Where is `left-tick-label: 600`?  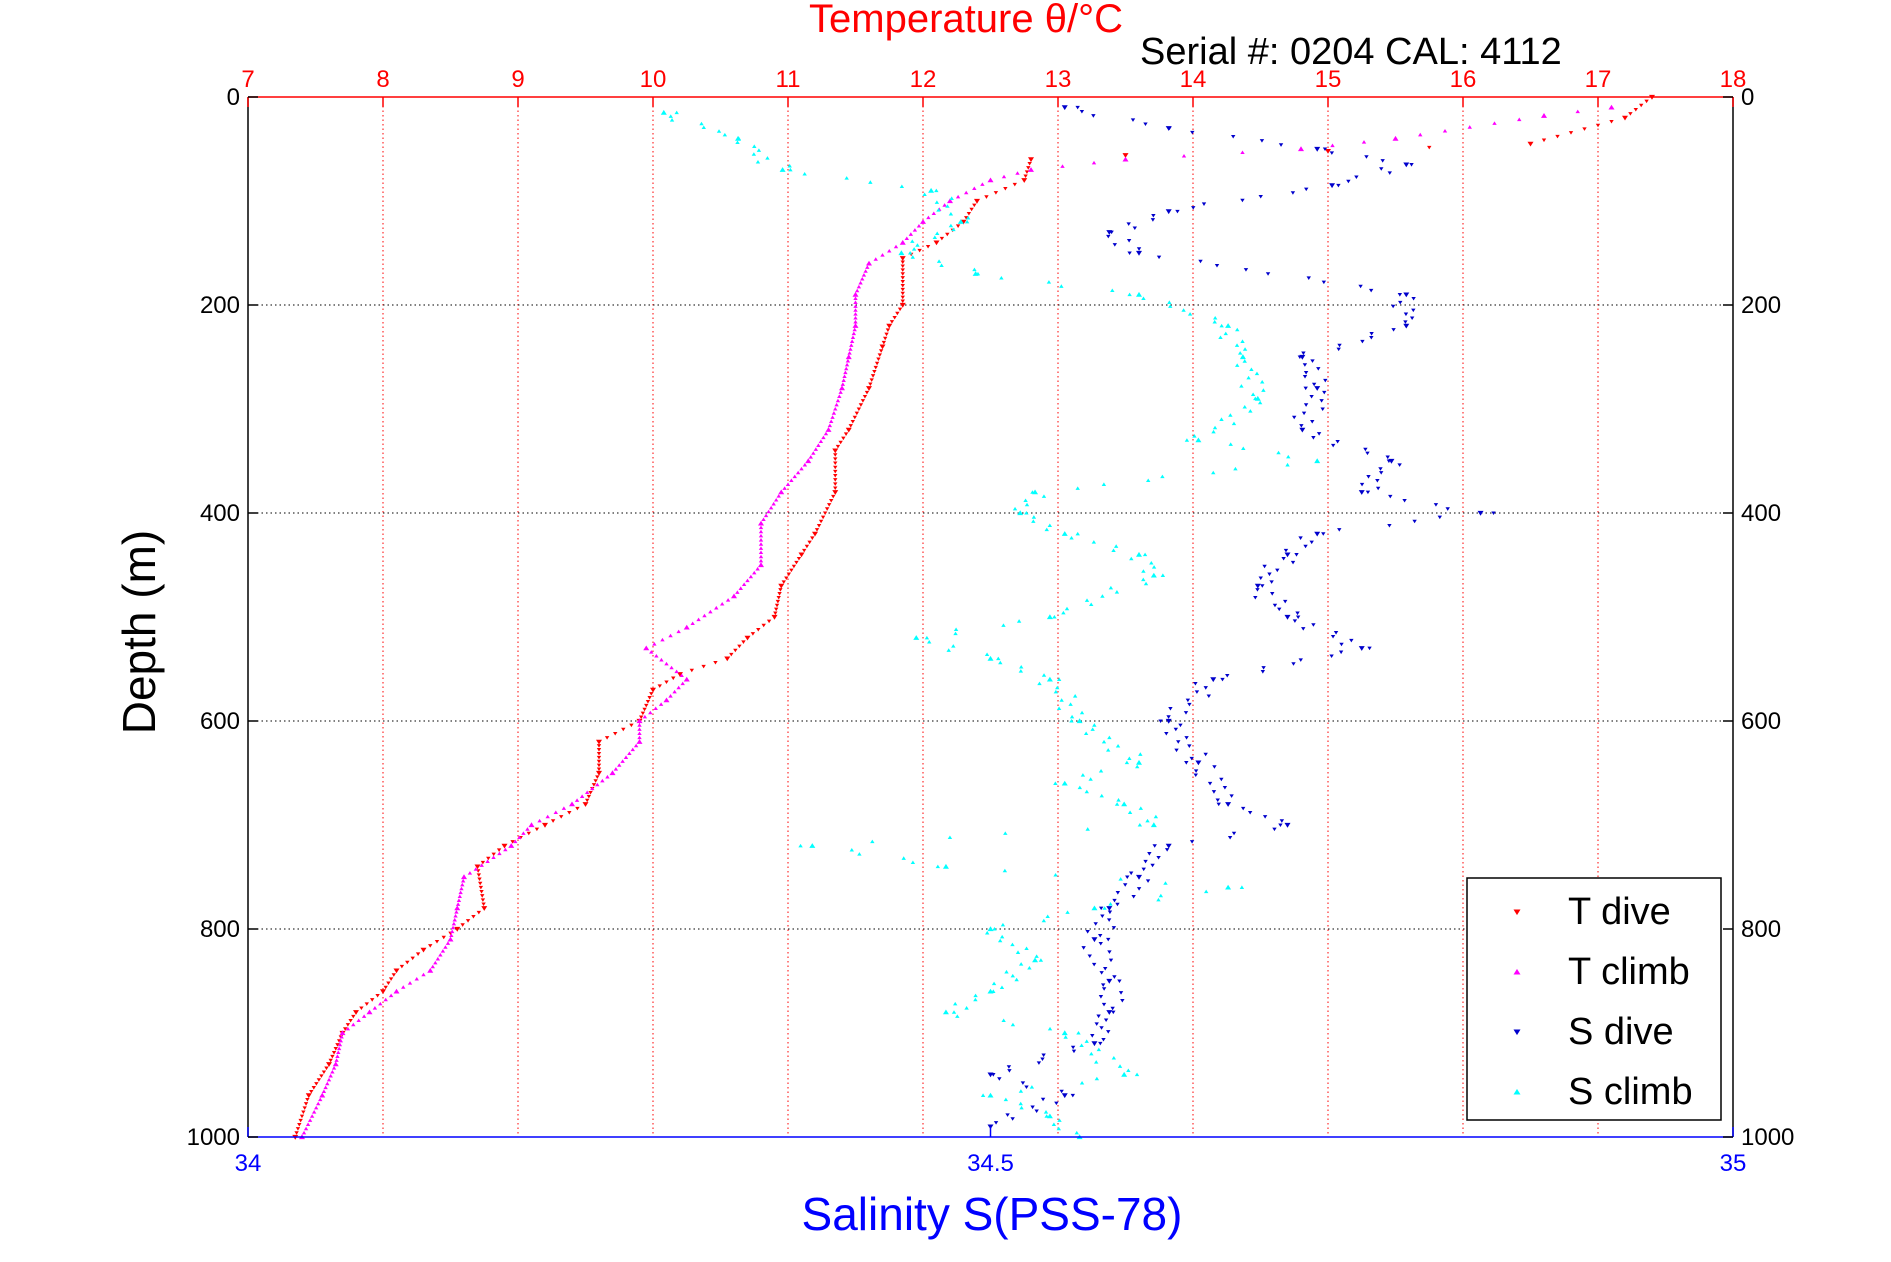 left-tick-label: 600 is located at coordinates (220, 721).